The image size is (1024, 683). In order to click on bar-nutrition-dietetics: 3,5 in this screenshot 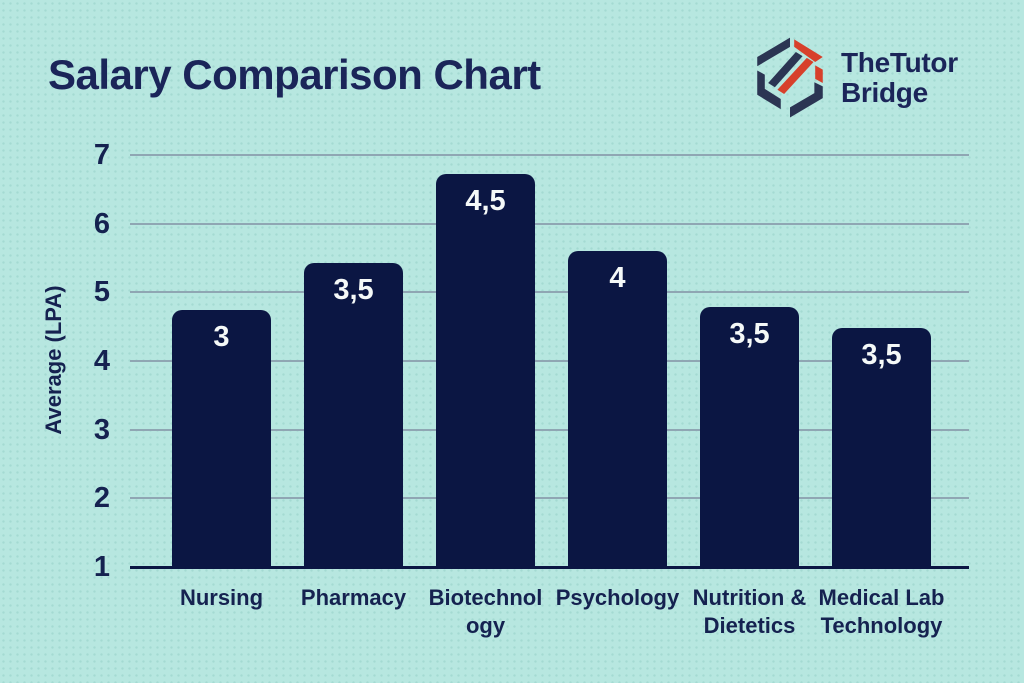, I will do `click(749, 437)`.